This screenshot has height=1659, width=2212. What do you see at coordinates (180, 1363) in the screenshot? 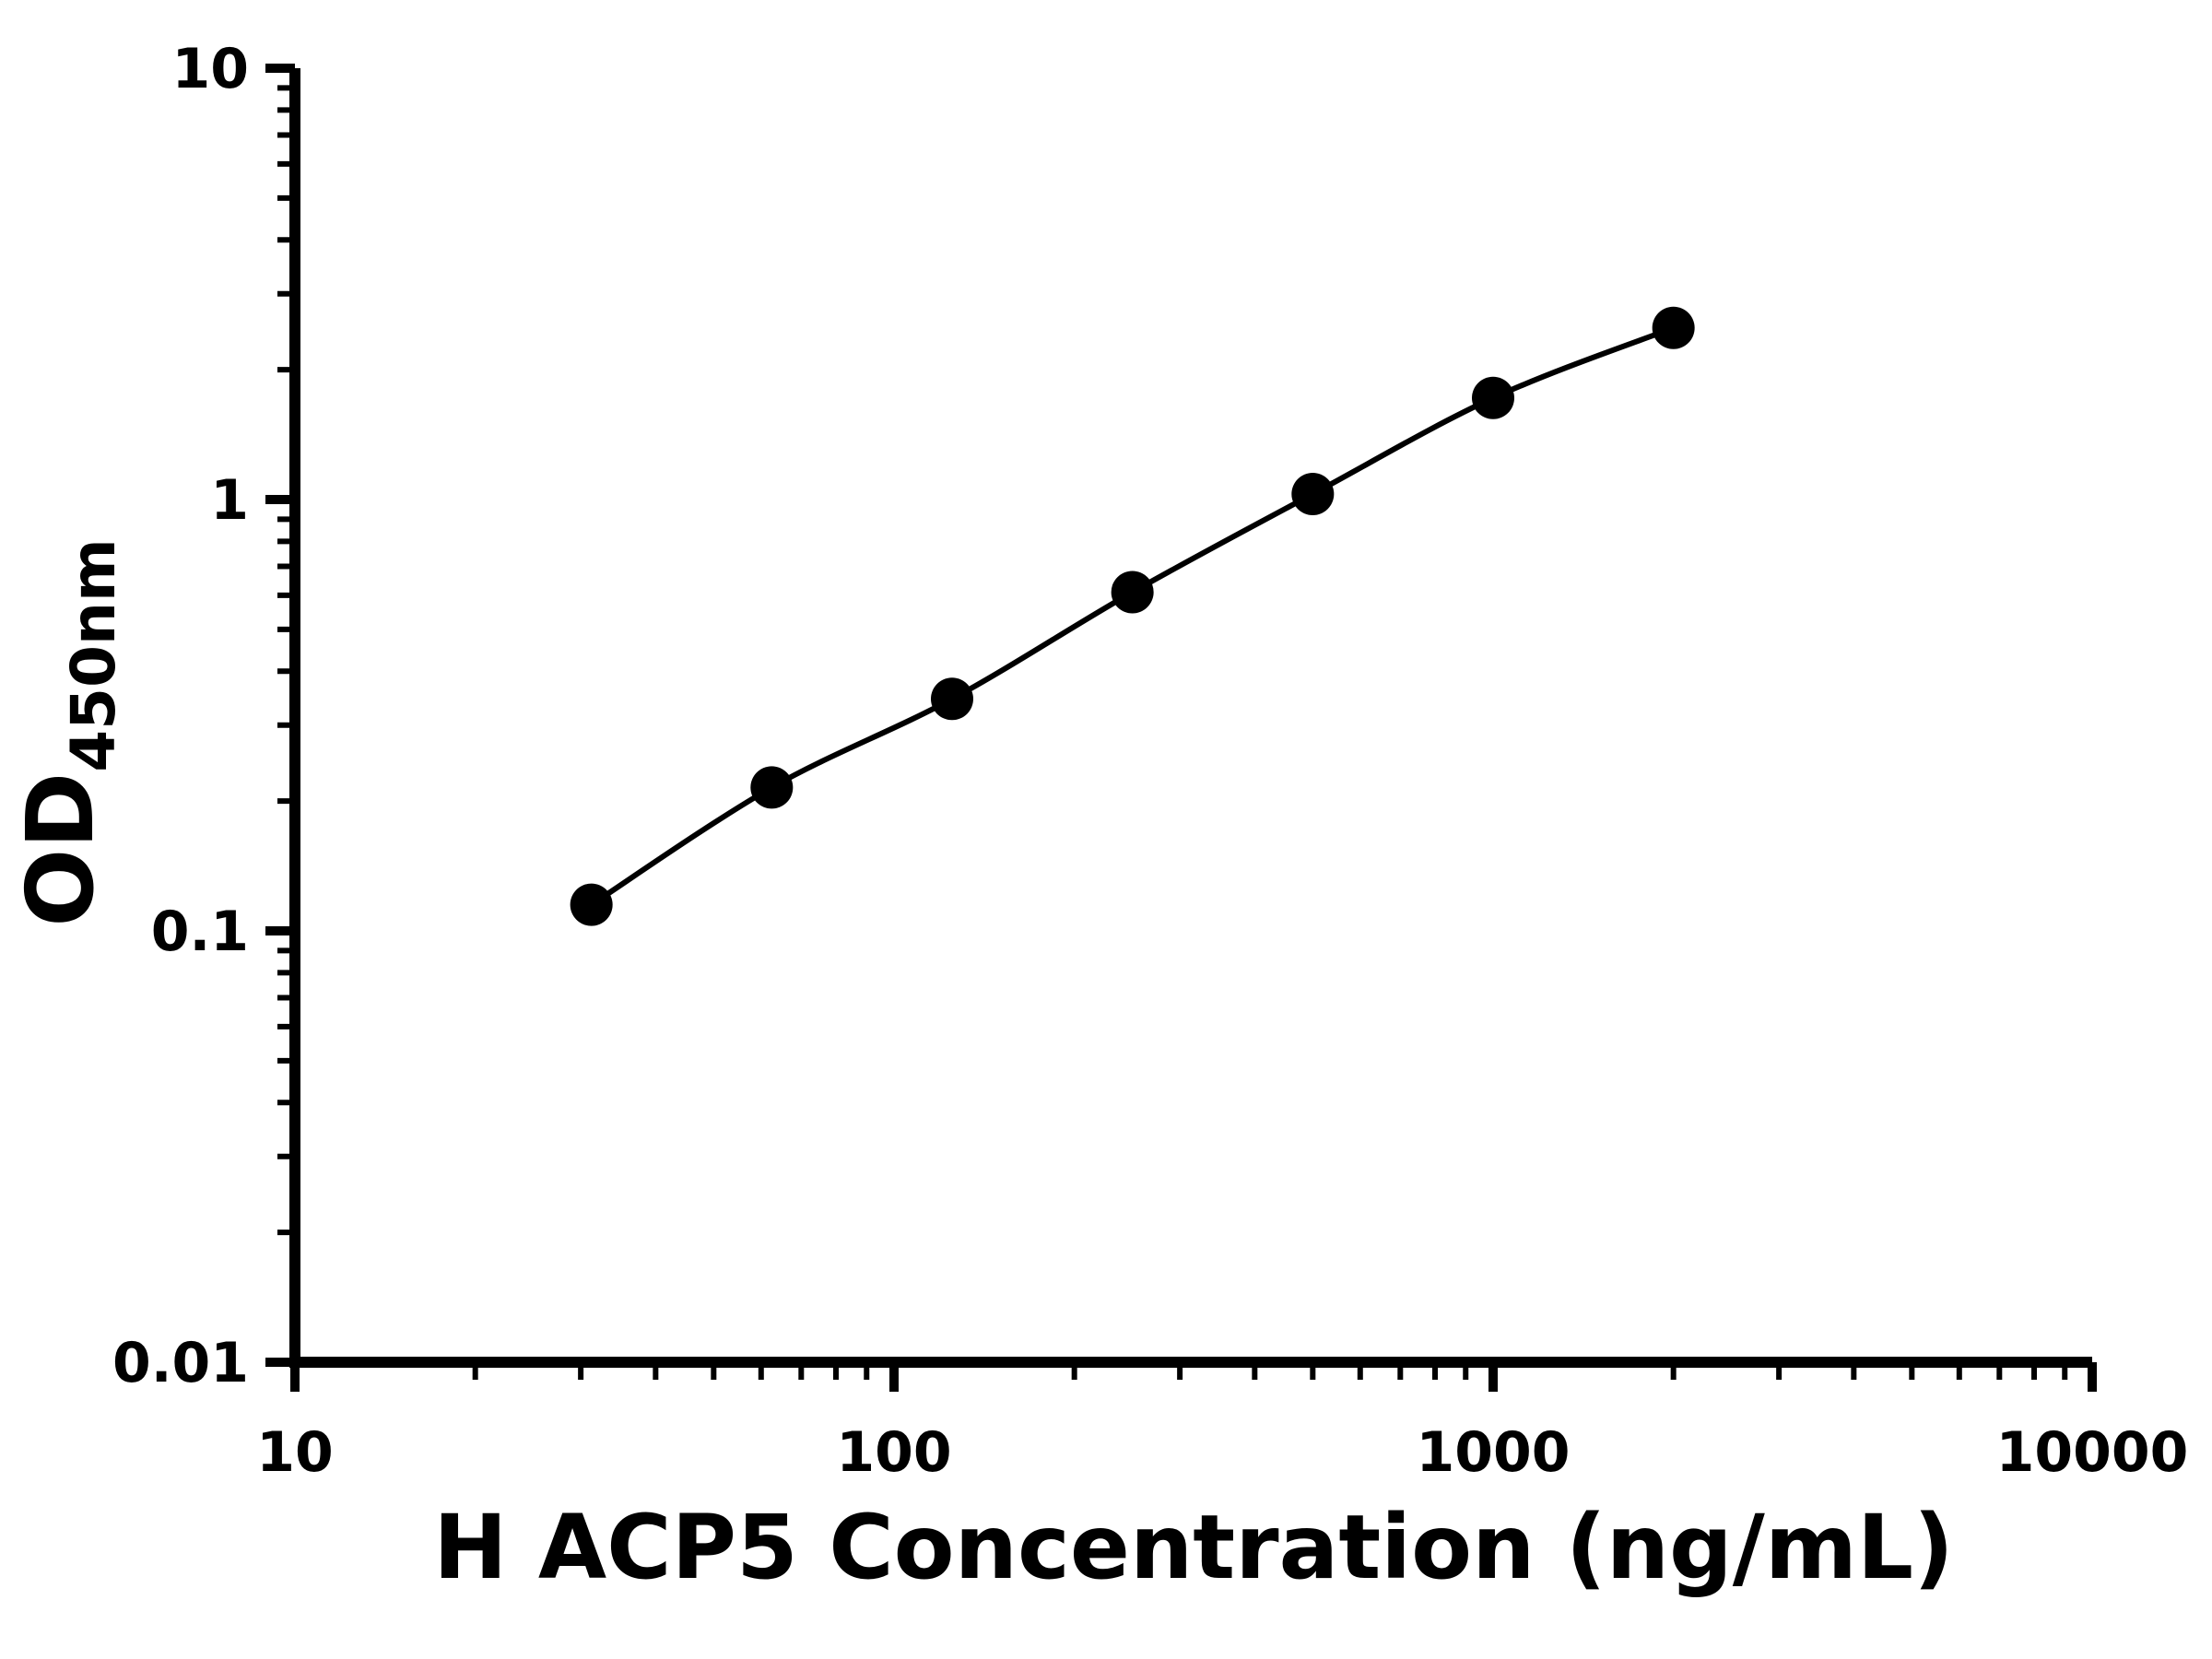
I see `y-tick-label: 0.01` at bounding box center [180, 1363].